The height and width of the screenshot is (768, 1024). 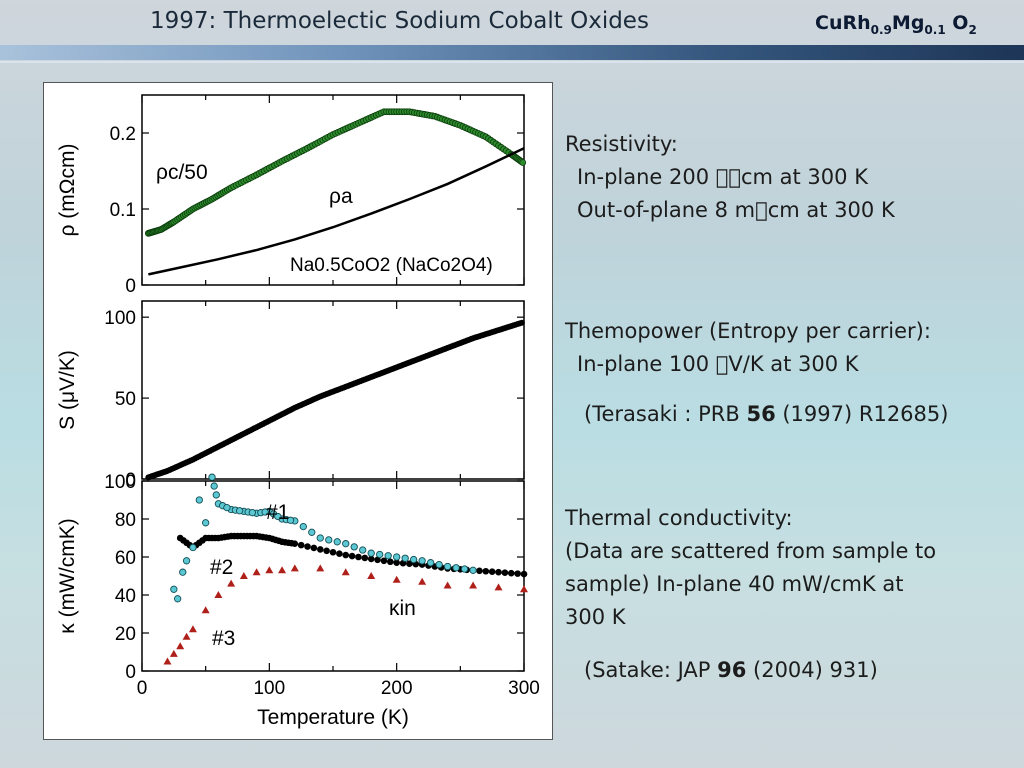 I want to click on slide-title: 1997: Thermoelectic Sodium Cobalt Oxides, so click(x=399, y=21).